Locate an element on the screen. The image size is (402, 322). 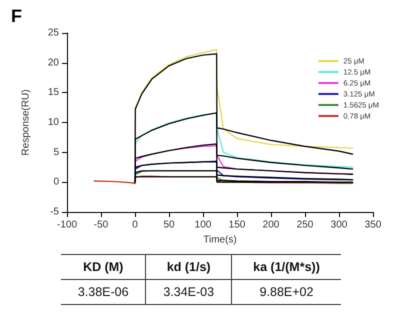
y-tick-label: 0 is located at coordinates (56, 182).